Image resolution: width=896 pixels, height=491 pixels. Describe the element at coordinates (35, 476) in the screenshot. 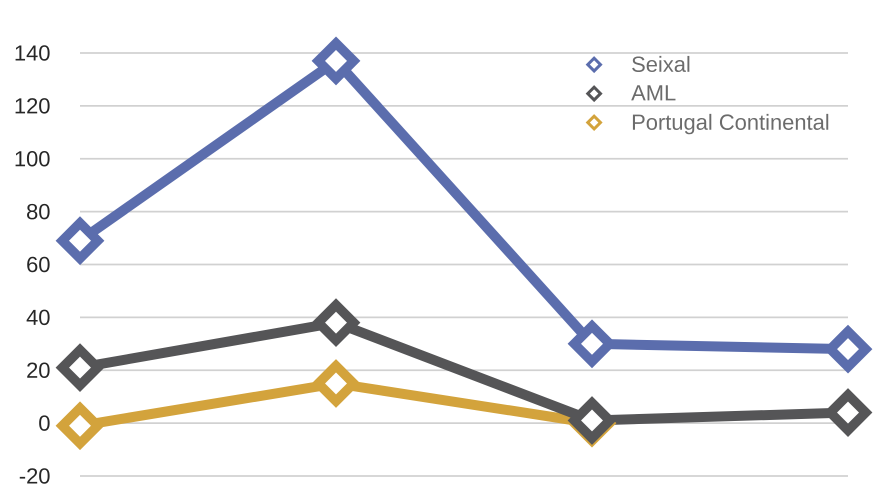

I see `y-tick-label: -20` at that location.